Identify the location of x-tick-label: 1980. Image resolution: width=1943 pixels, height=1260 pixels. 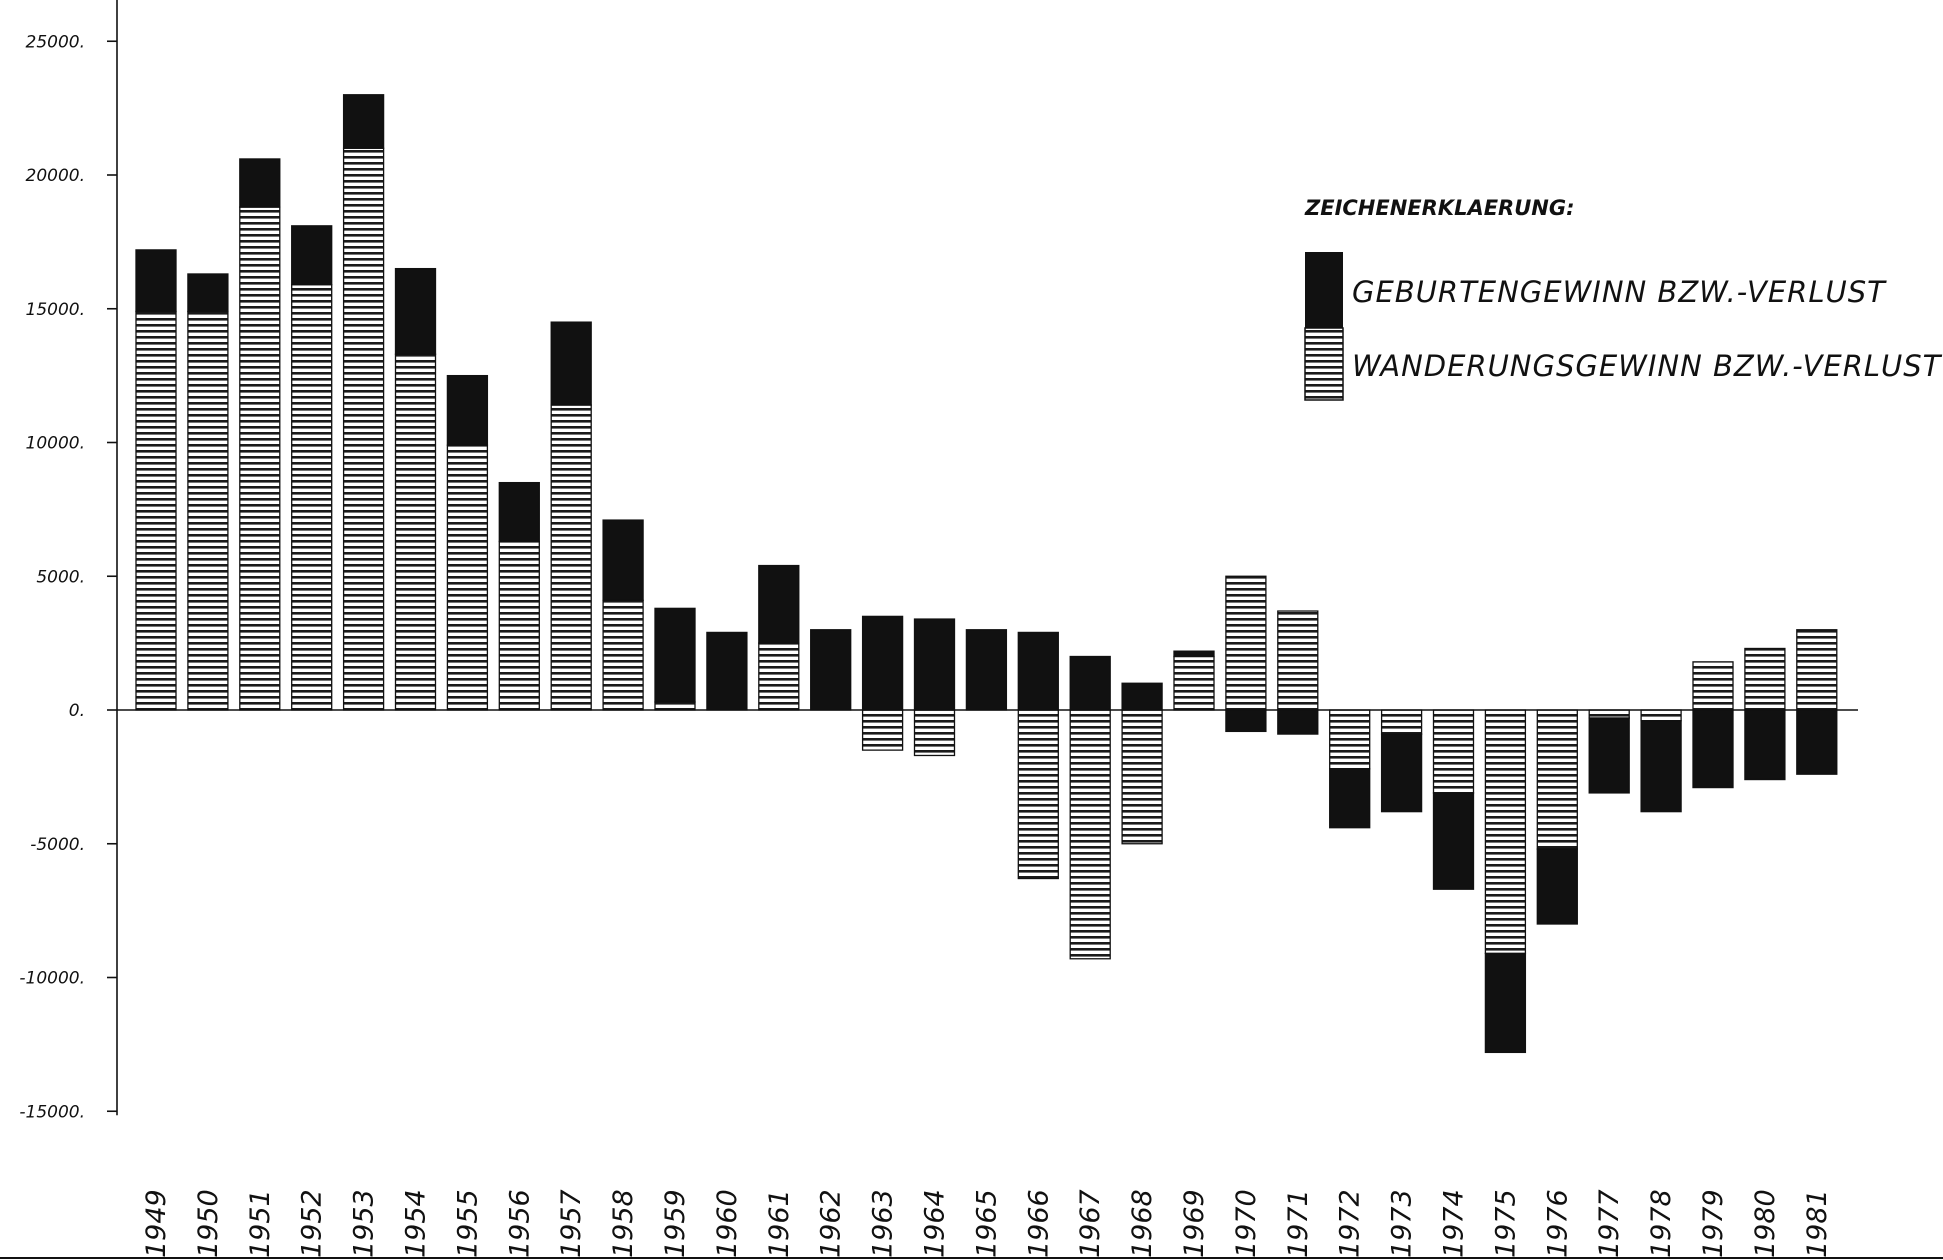
(1765, 1223).